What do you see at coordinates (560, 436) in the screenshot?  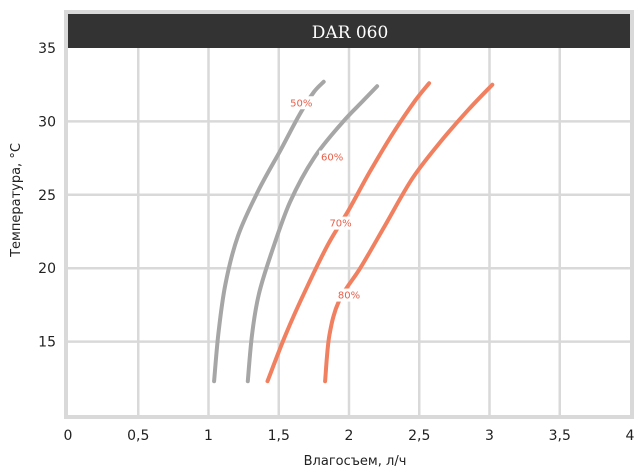 I see `x-tick-label: 3,5` at bounding box center [560, 436].